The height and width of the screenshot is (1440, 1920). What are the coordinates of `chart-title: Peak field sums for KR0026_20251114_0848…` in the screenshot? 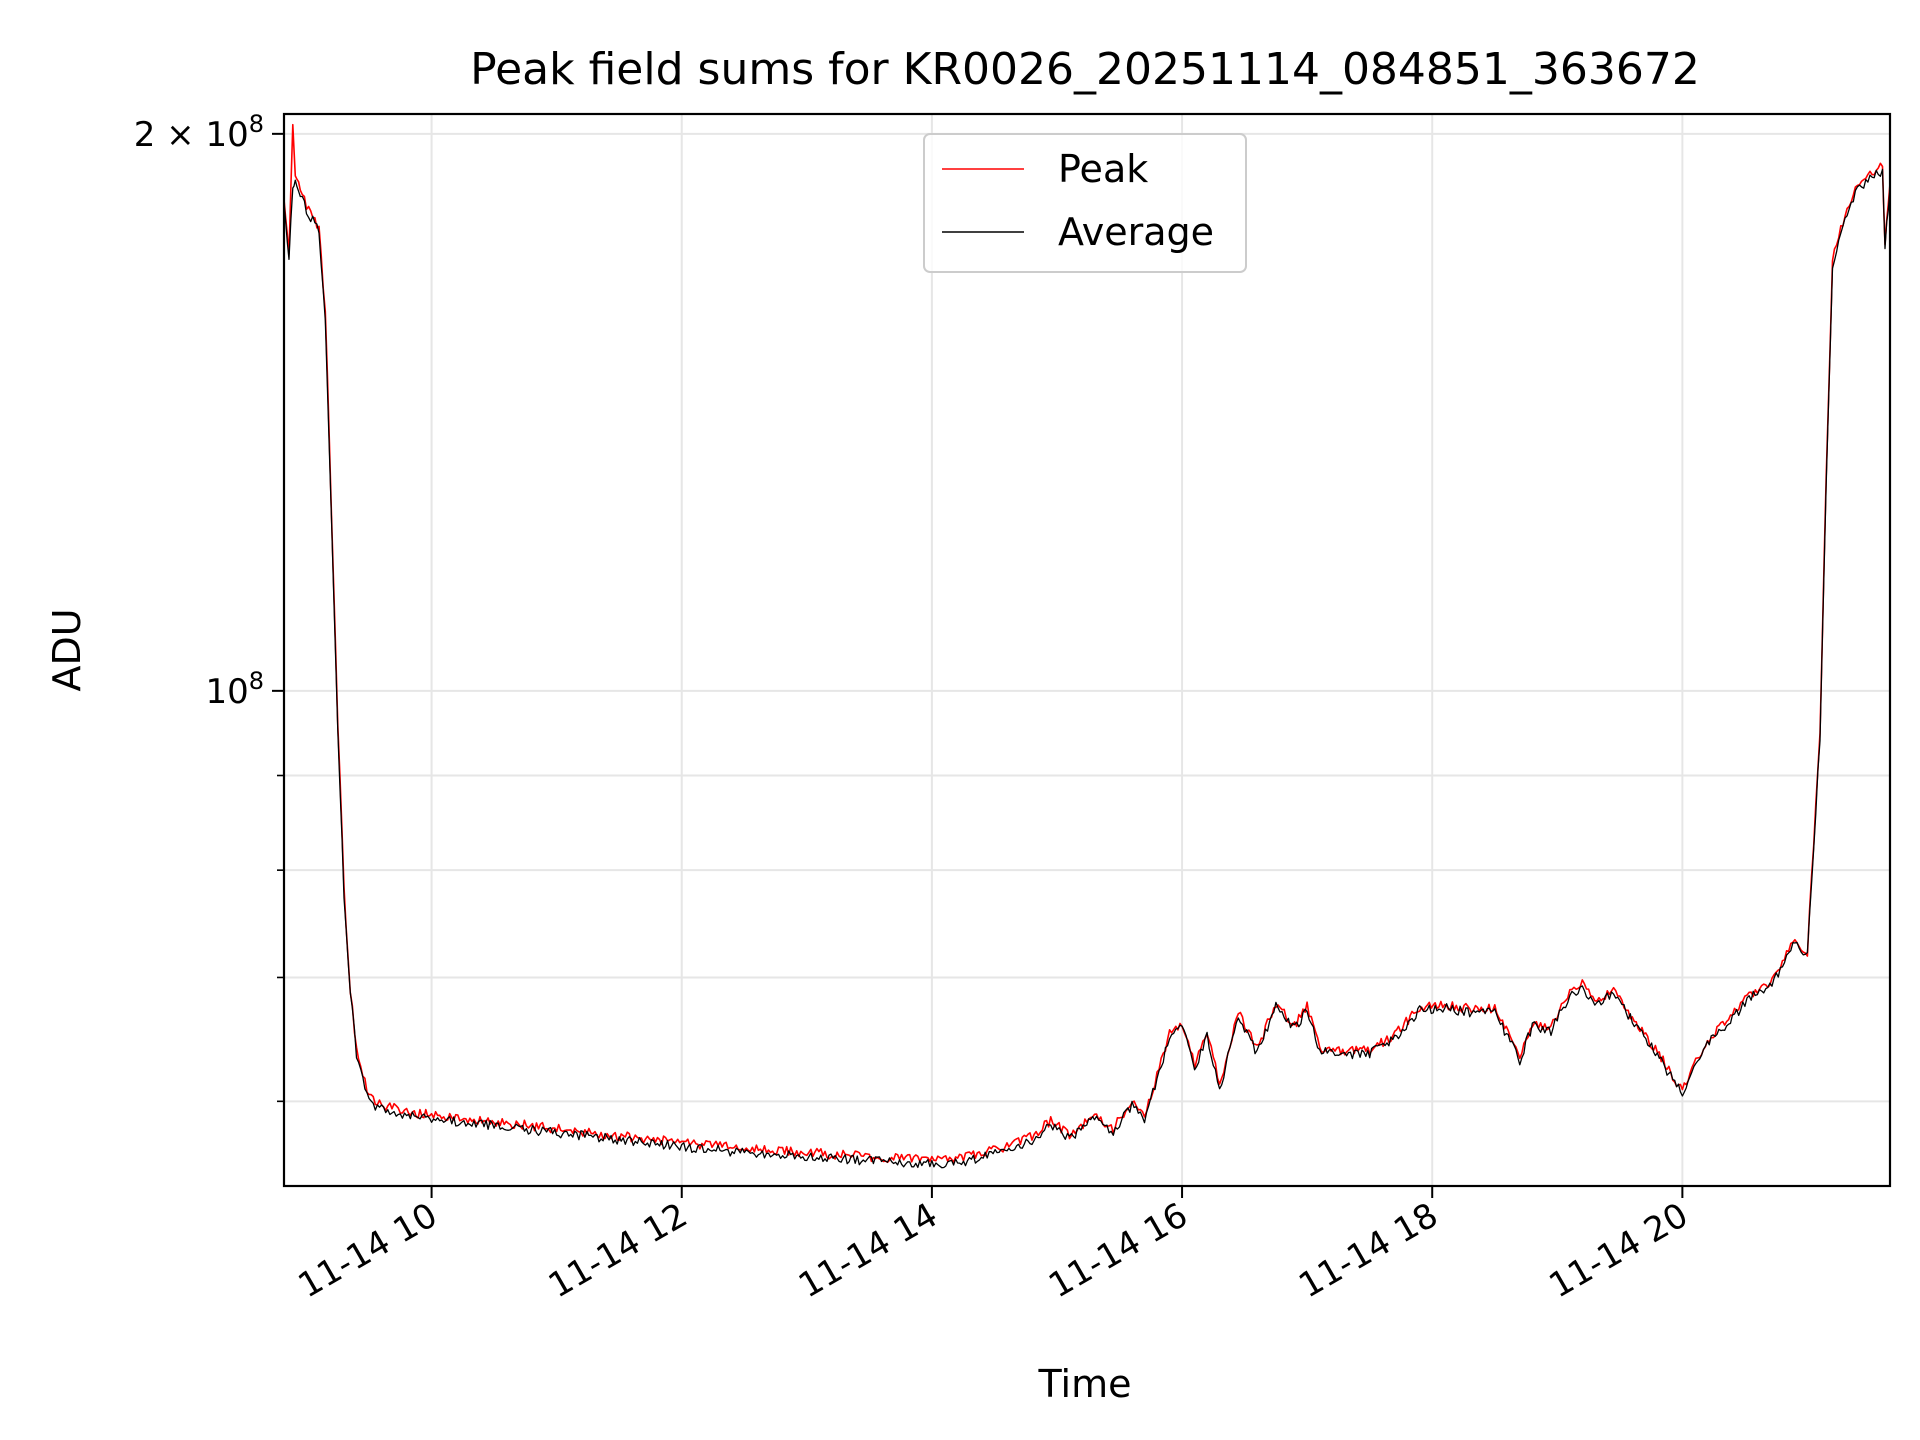 It's located at (1085, 69).